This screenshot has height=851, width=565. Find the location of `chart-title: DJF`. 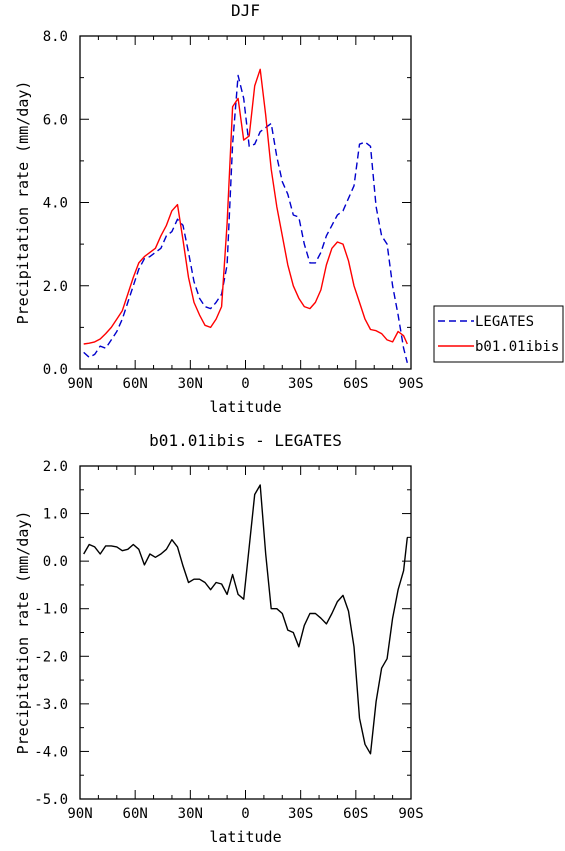

chart-title: DJF is located at coordinates (245, 10).